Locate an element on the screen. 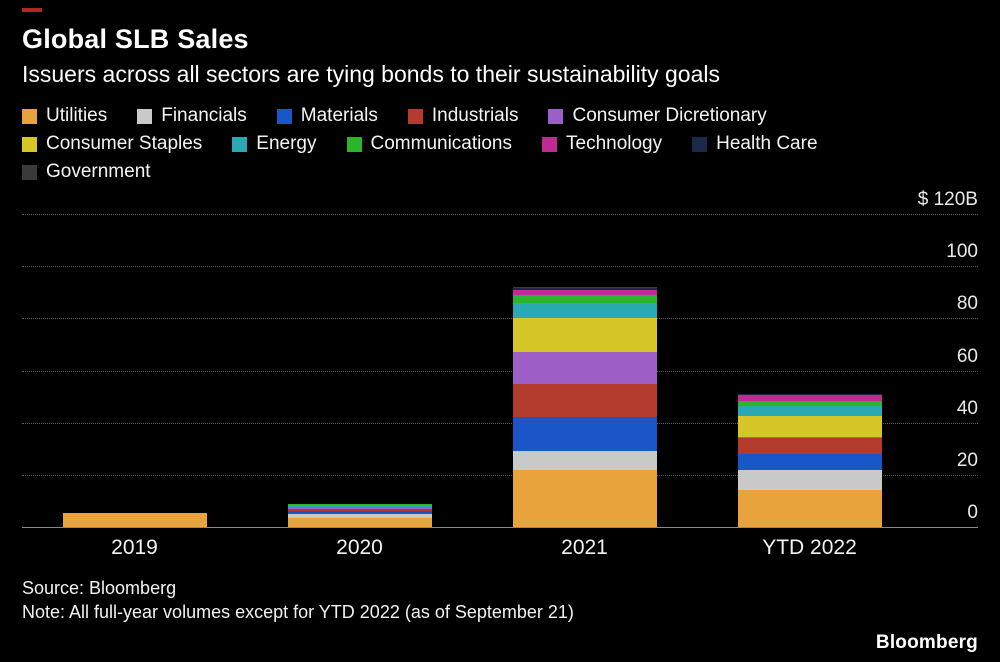 This screenshot has width=1000, height=662. x-axis-label: 2019 is located at coordinates (134, 547).